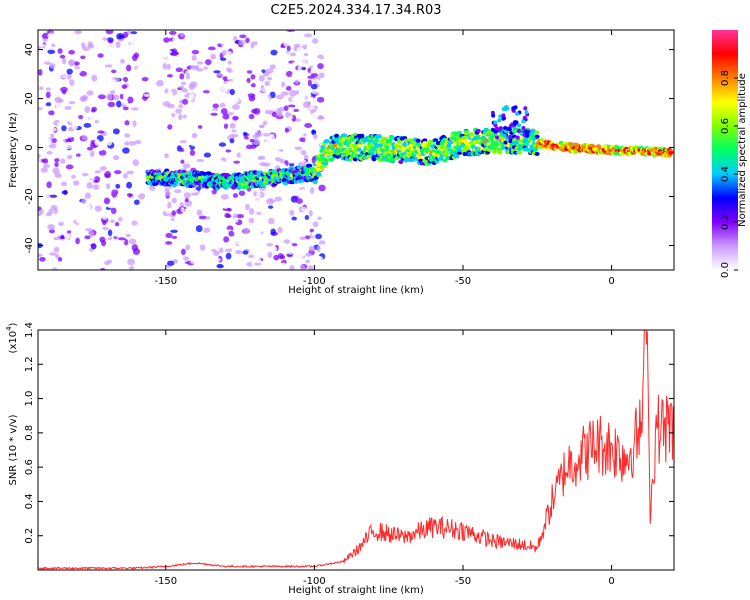  I want to click on colorbar-bar, so click(725, 150).